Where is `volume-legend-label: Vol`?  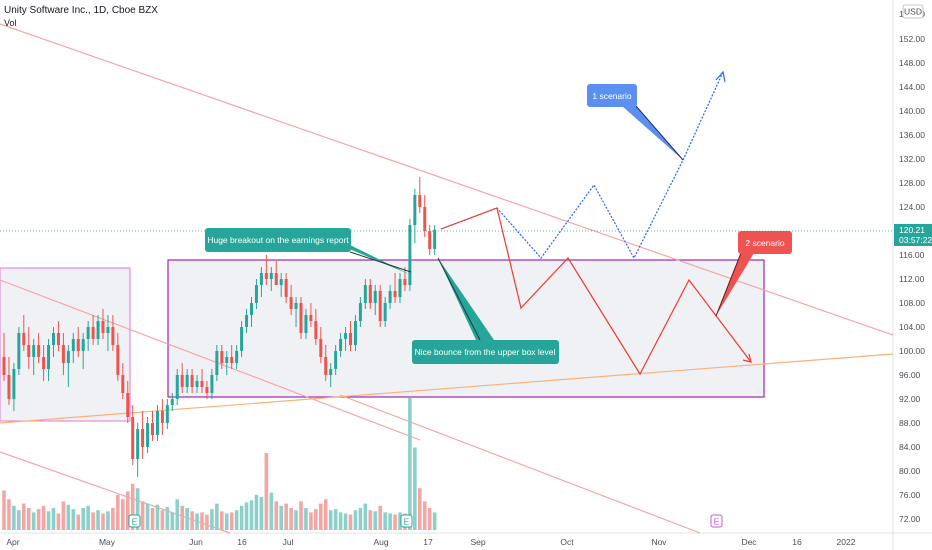
volume-legend-label: Vol is located at coordinates (10, 23).